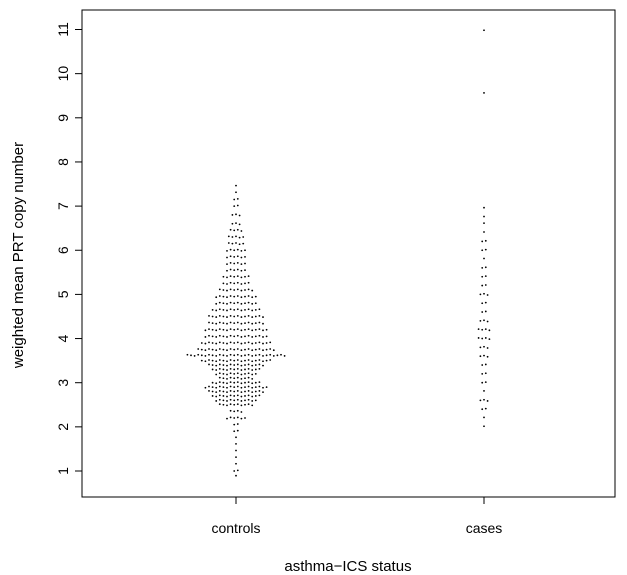  What do you see at coordinates (63, 294) in the screenshot?
I see `y-tick-label: 5` at bounding box center [63, 294].